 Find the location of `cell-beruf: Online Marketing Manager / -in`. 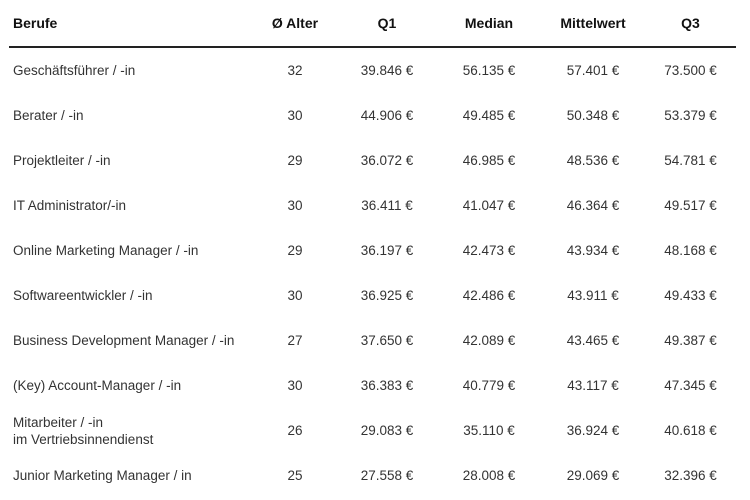

cell-beruf: Online Marketing Manager / -in is located at coordinates (131, 250).